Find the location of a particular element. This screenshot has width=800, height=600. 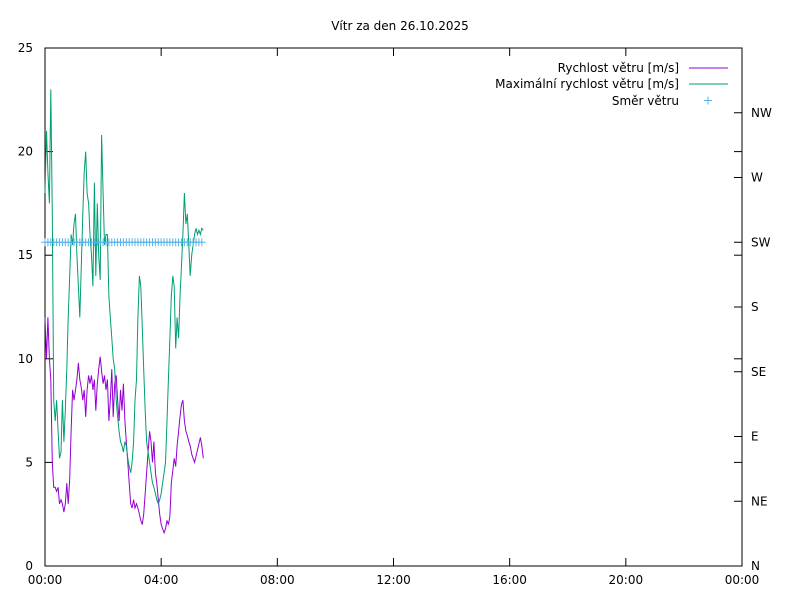

y-tick-label: 0 is located at coordinates (29, 566).